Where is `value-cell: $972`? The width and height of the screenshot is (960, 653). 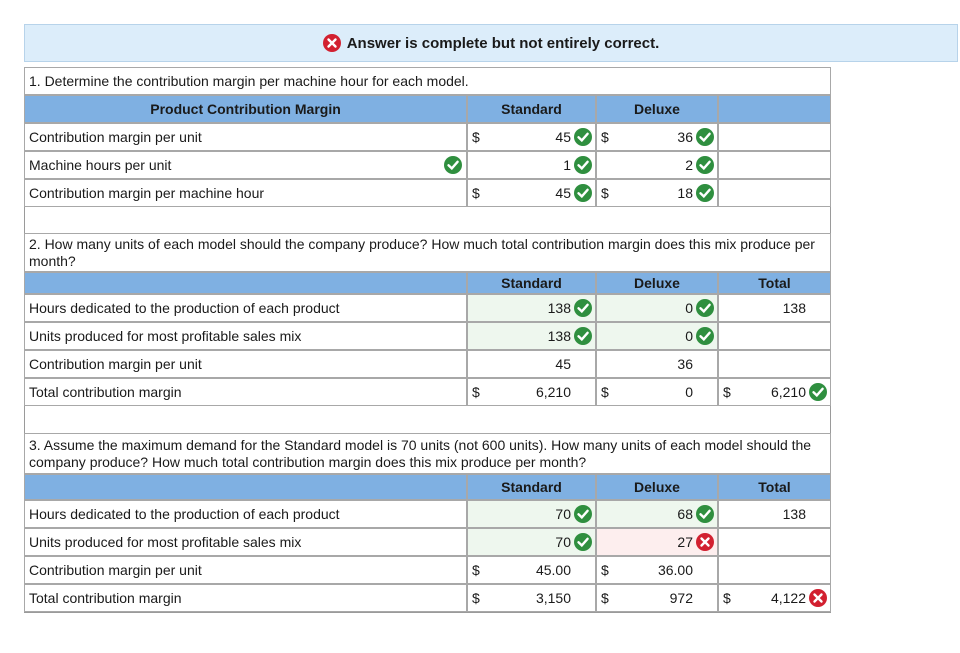
value-cell: $972 is located at coordinates (657, 598).